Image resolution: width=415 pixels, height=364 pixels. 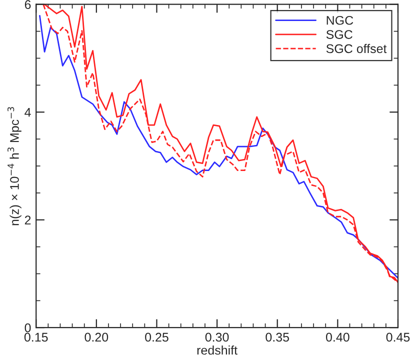 I want to click on y-tick-label: 6, so click(x=27, y=5).